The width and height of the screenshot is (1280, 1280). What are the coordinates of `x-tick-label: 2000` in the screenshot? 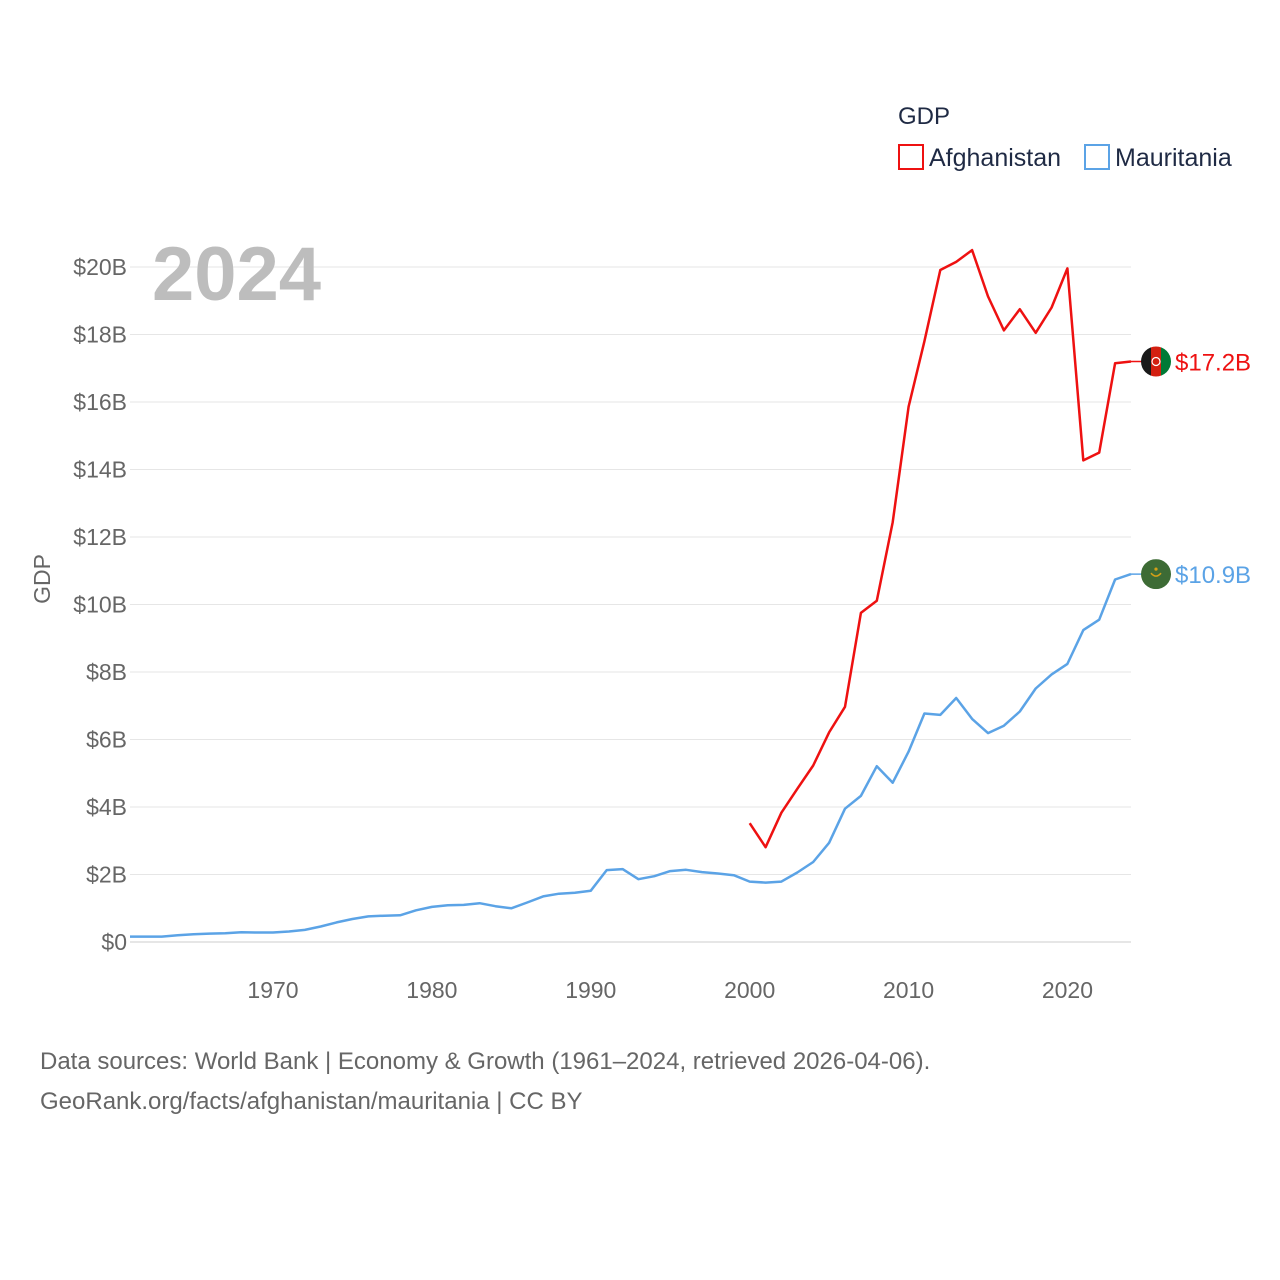 It's located at (749, 990).